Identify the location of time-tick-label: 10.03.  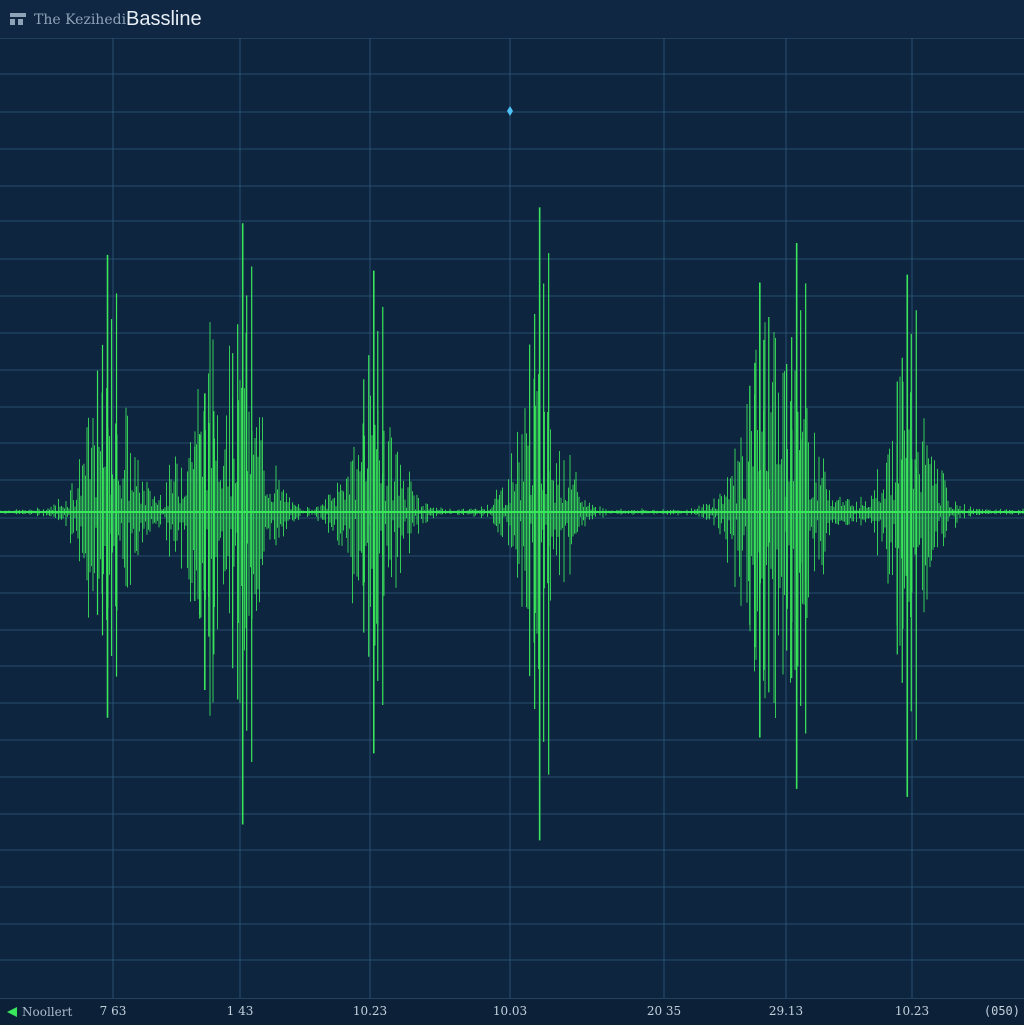
(510, 1011).